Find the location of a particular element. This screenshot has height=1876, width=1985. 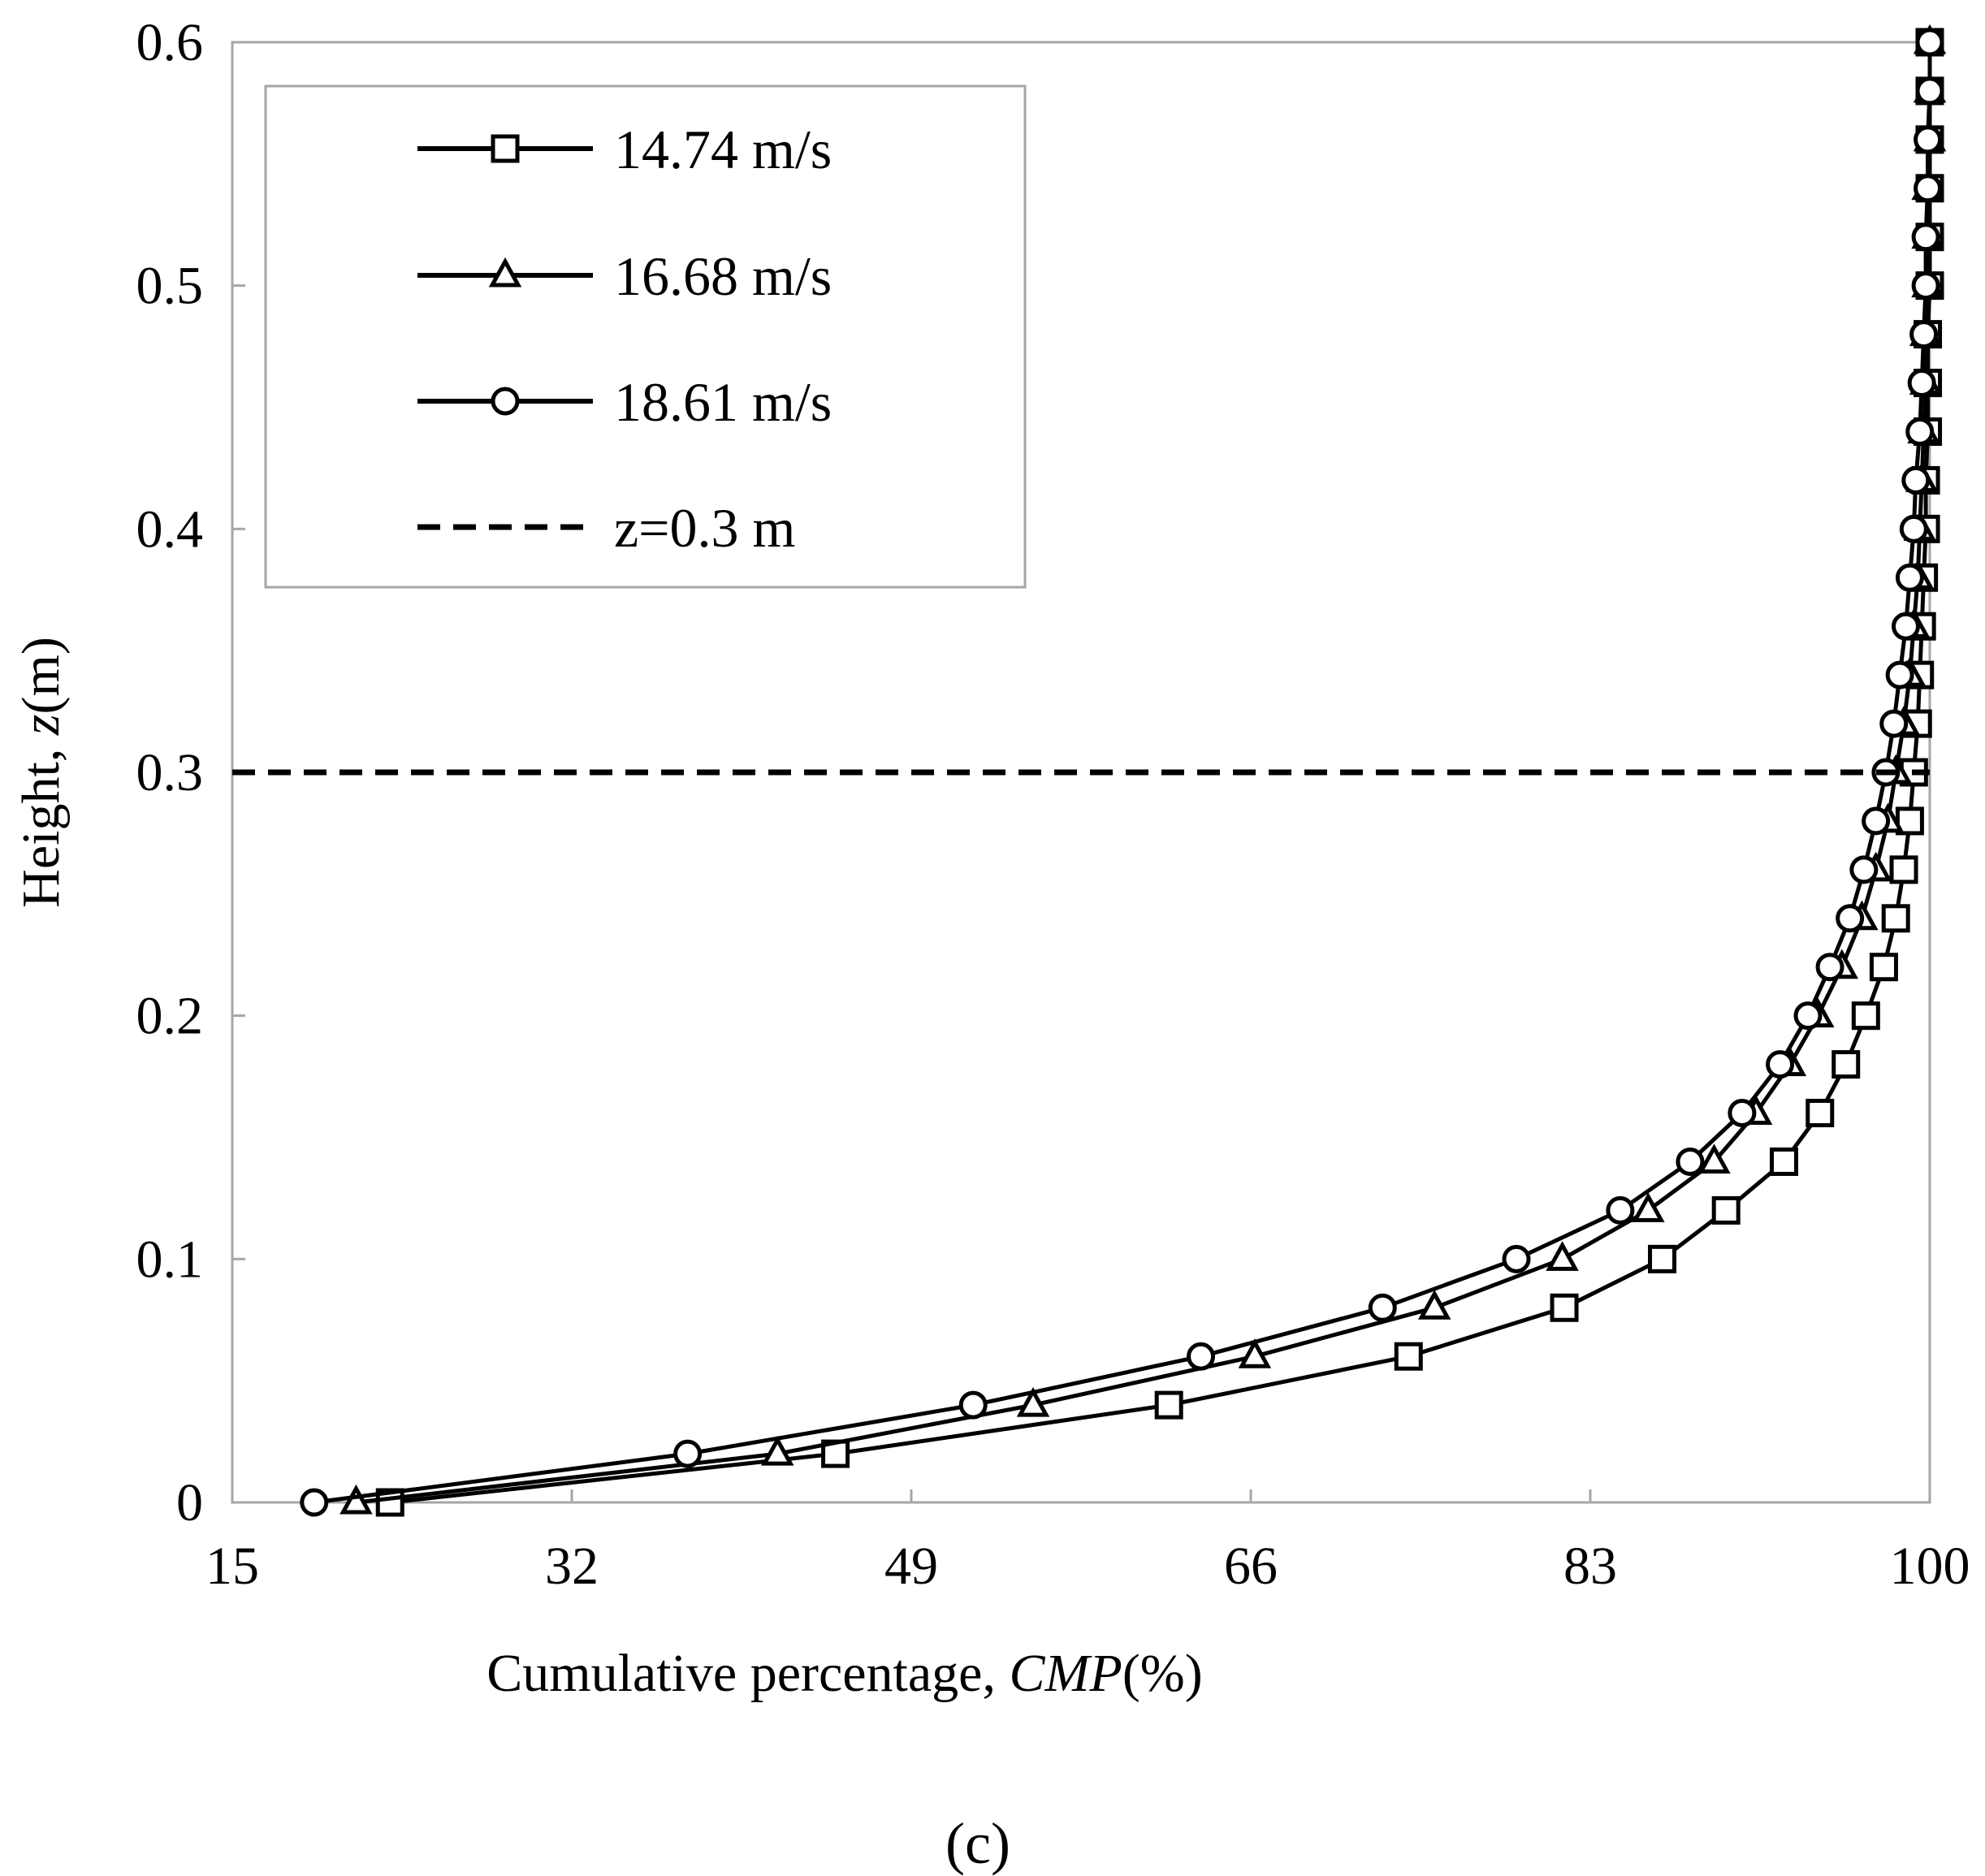

y-tick-label: 0.2 is located at coordinates (170, 1016).